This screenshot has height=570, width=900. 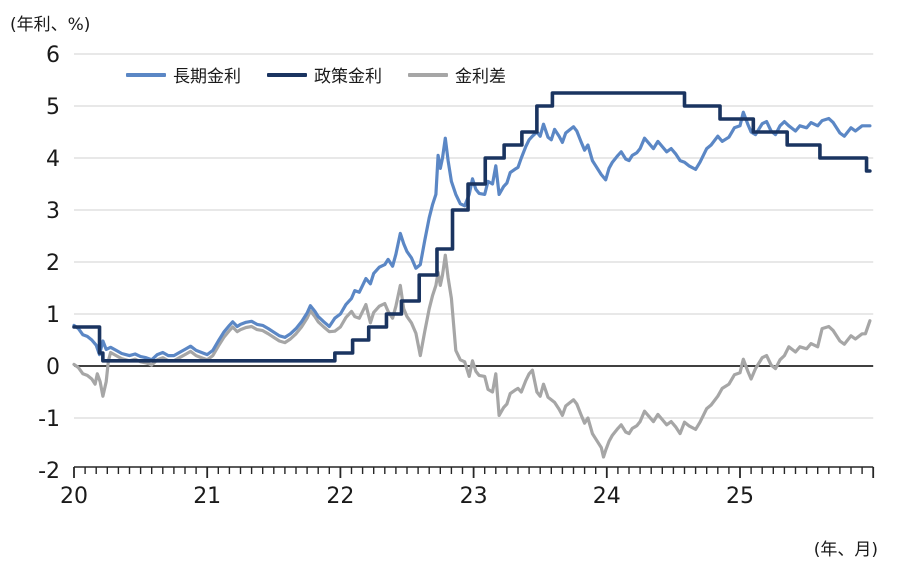 I want to click on legend-label: 政策金利, so click(x=348, y=77).